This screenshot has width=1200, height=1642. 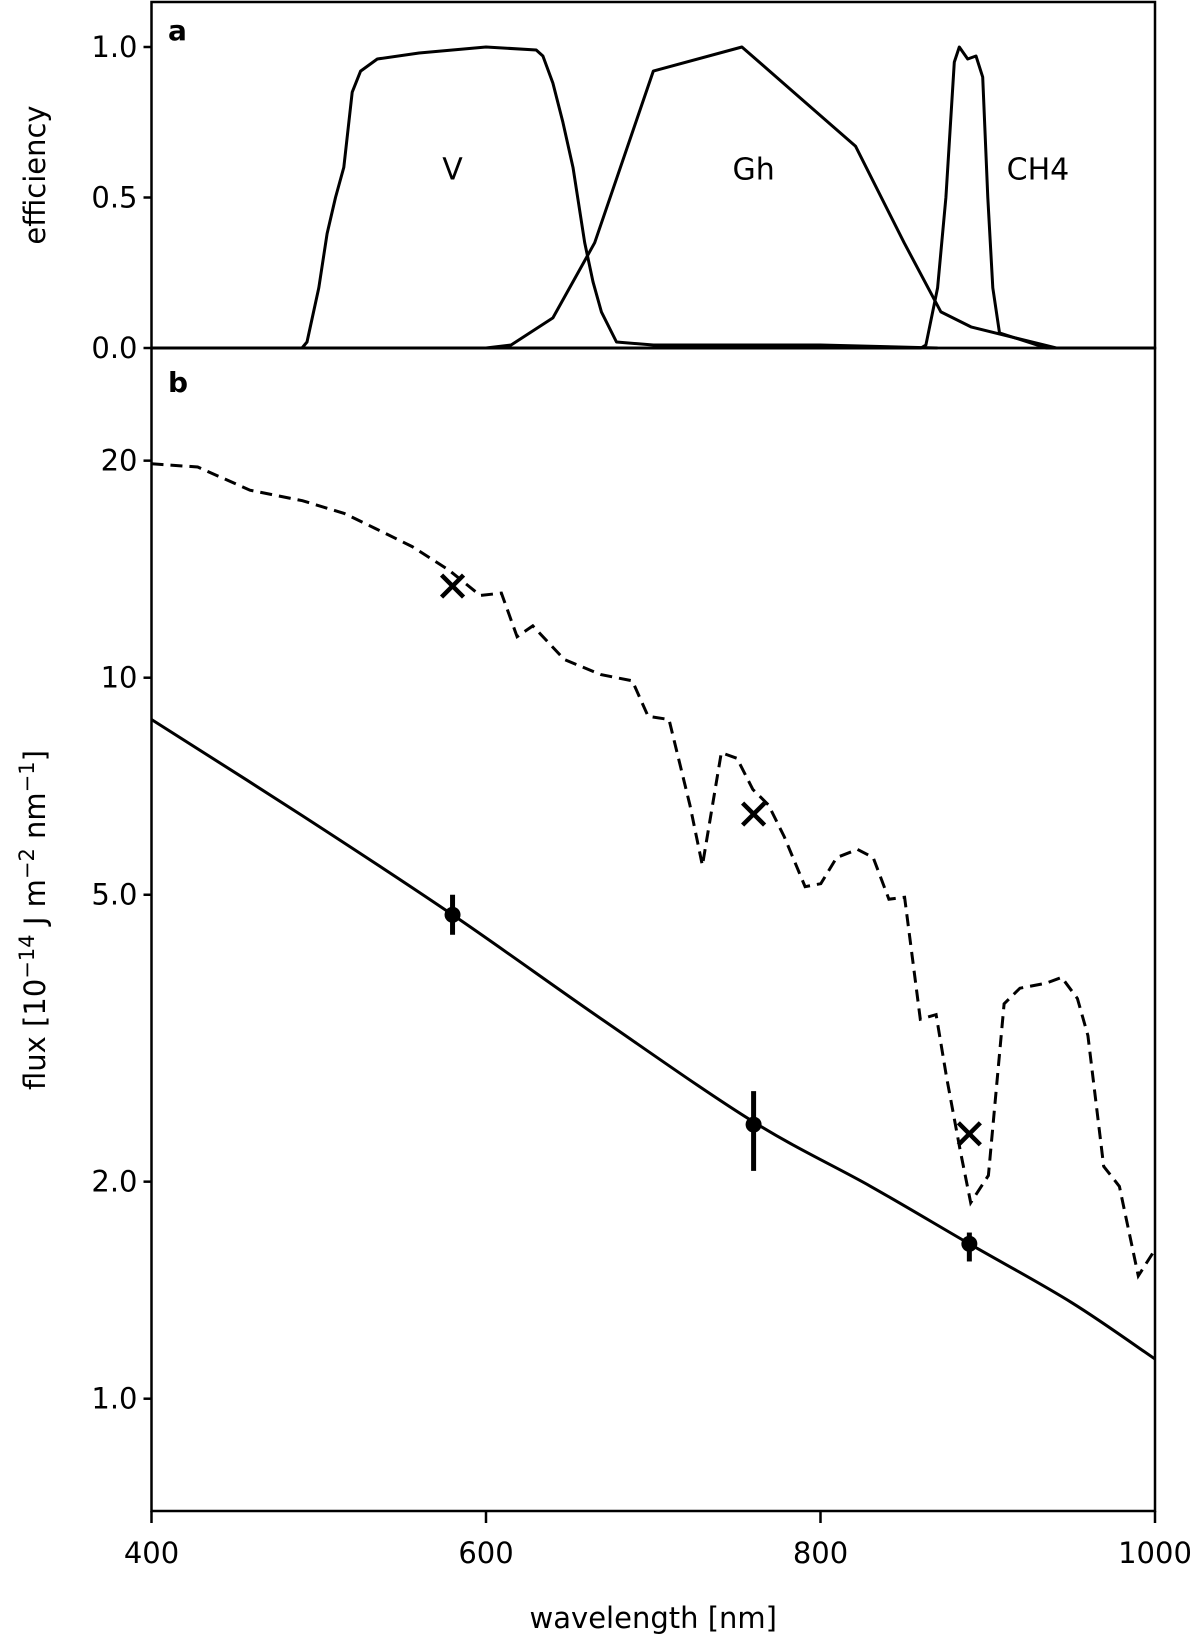 What do you see at coordinates (27, 776) in the screenshot?
I see `y-label-exponent: −1` at bounding box center [27, 776].